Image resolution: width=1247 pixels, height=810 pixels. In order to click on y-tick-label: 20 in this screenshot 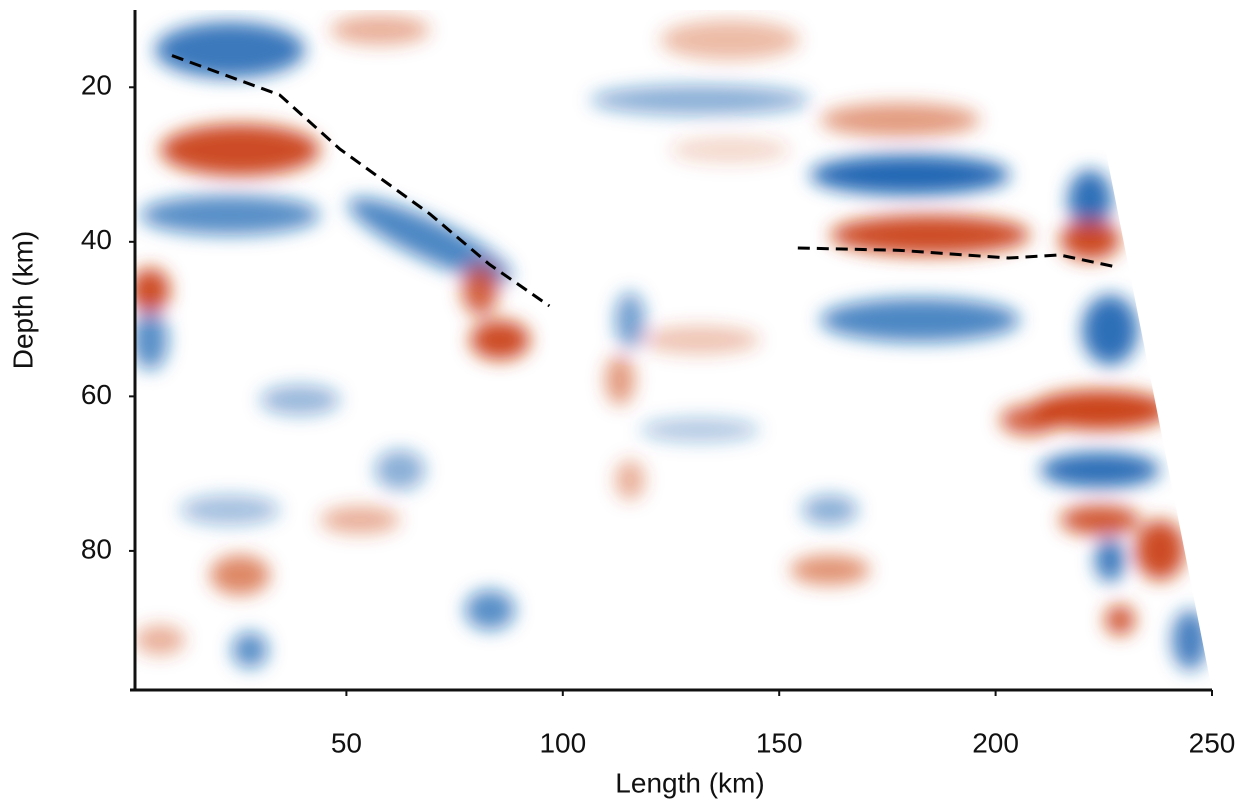, I will do `click(96, 85)`.